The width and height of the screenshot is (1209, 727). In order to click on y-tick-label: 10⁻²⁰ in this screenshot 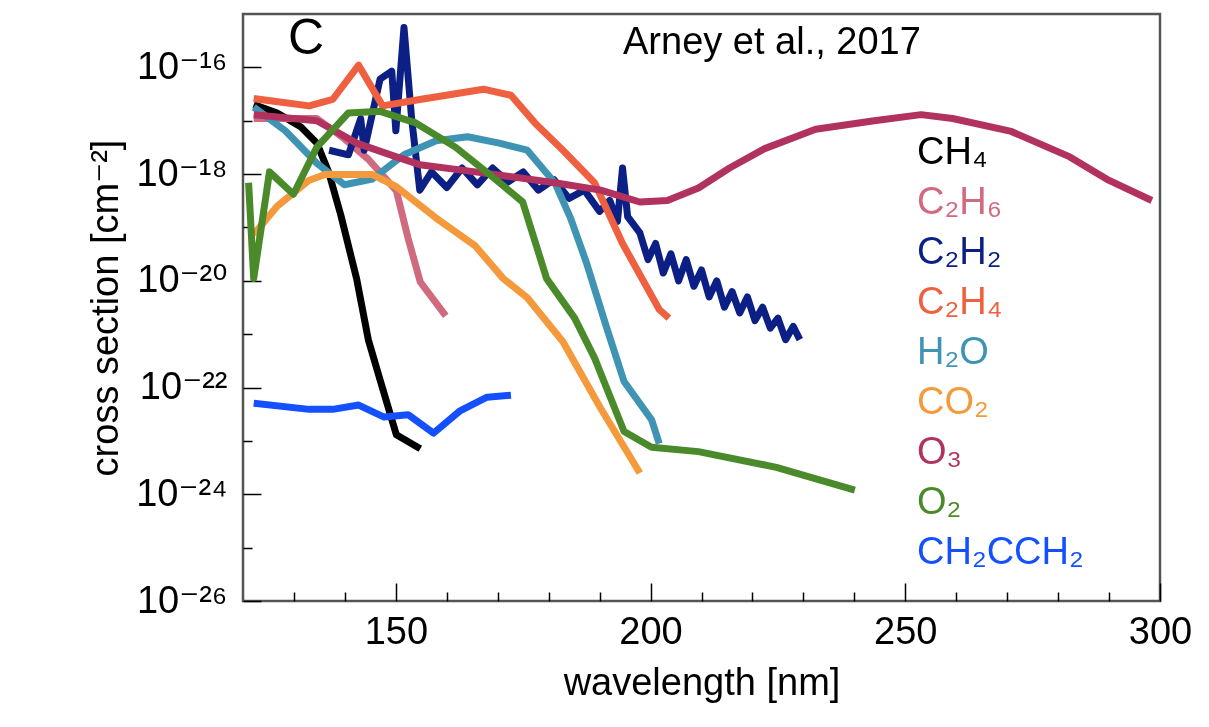, I will do `click(182, 279)`.